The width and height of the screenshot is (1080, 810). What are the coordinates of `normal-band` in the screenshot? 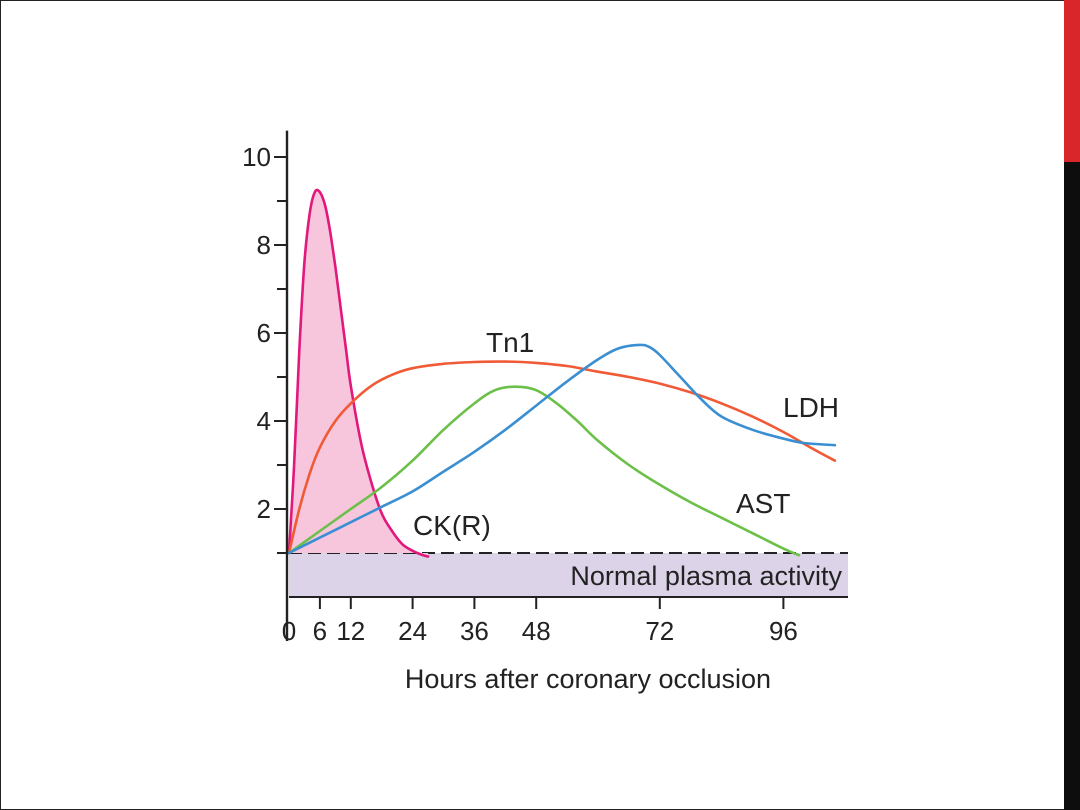 It's located at (568, 575).